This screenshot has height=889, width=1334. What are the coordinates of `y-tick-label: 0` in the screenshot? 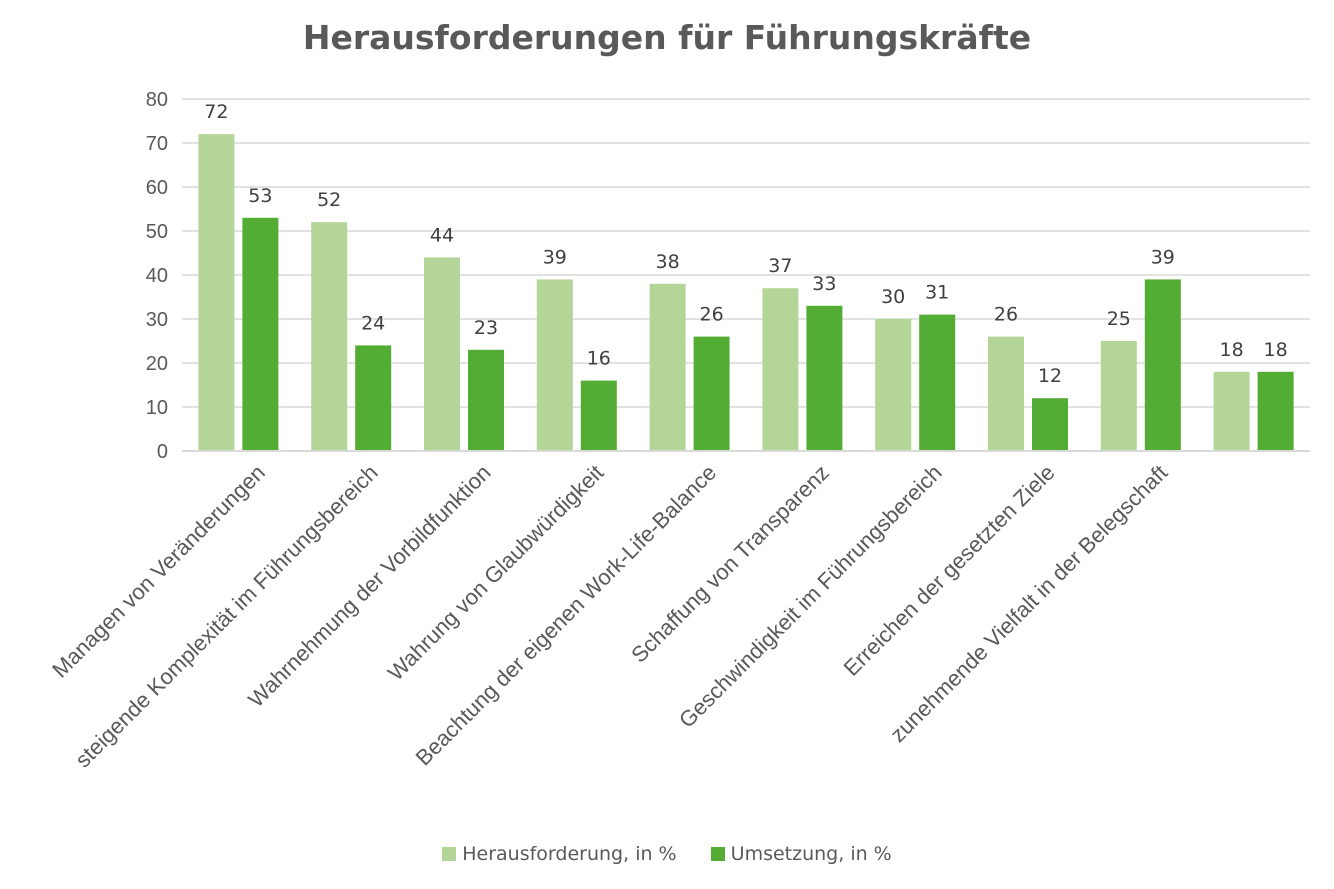 It's located at (162, 452).